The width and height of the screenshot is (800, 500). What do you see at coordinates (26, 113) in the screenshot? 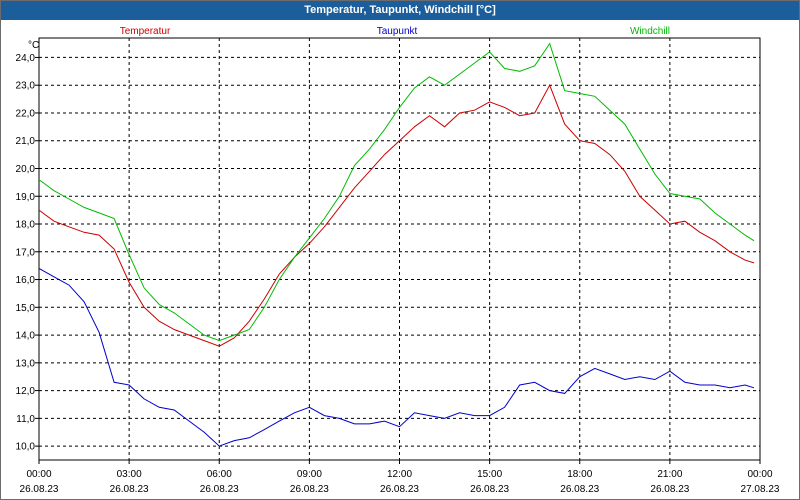
I see `y-tick-label: 22,0` at bounding box center [26, 113].